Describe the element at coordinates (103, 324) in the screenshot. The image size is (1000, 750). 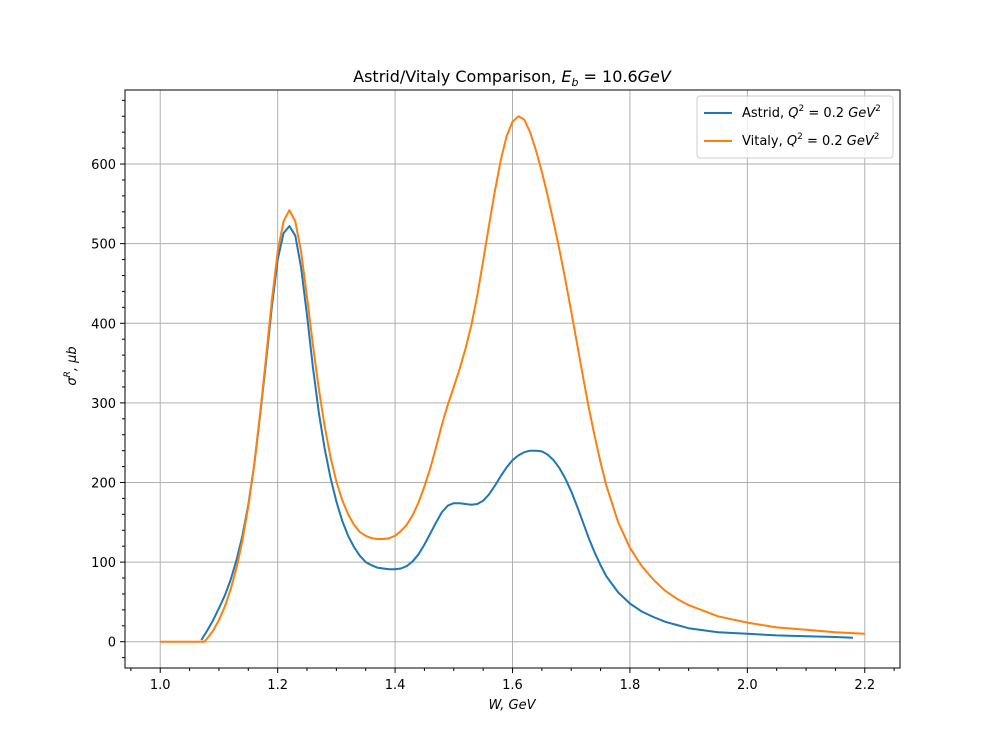
I see `y-tick-label: 400` at that location.